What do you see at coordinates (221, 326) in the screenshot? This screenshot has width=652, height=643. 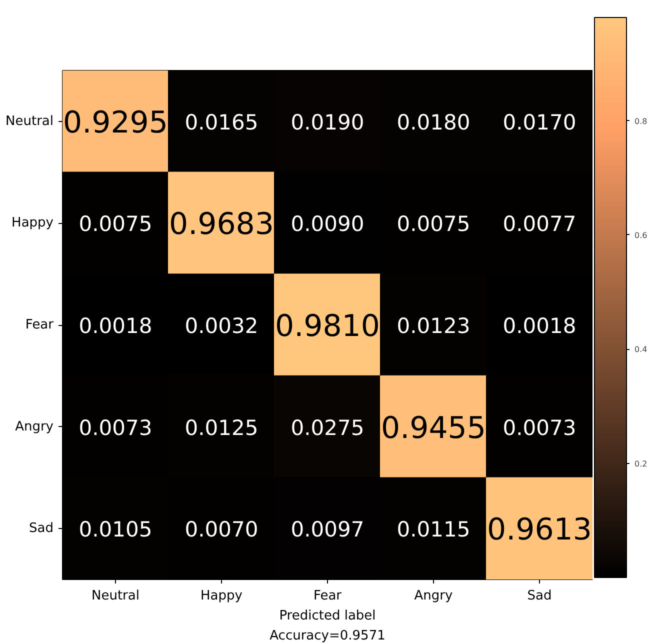 I see `data-label: 0.0032` at bounding box center [221, 326].